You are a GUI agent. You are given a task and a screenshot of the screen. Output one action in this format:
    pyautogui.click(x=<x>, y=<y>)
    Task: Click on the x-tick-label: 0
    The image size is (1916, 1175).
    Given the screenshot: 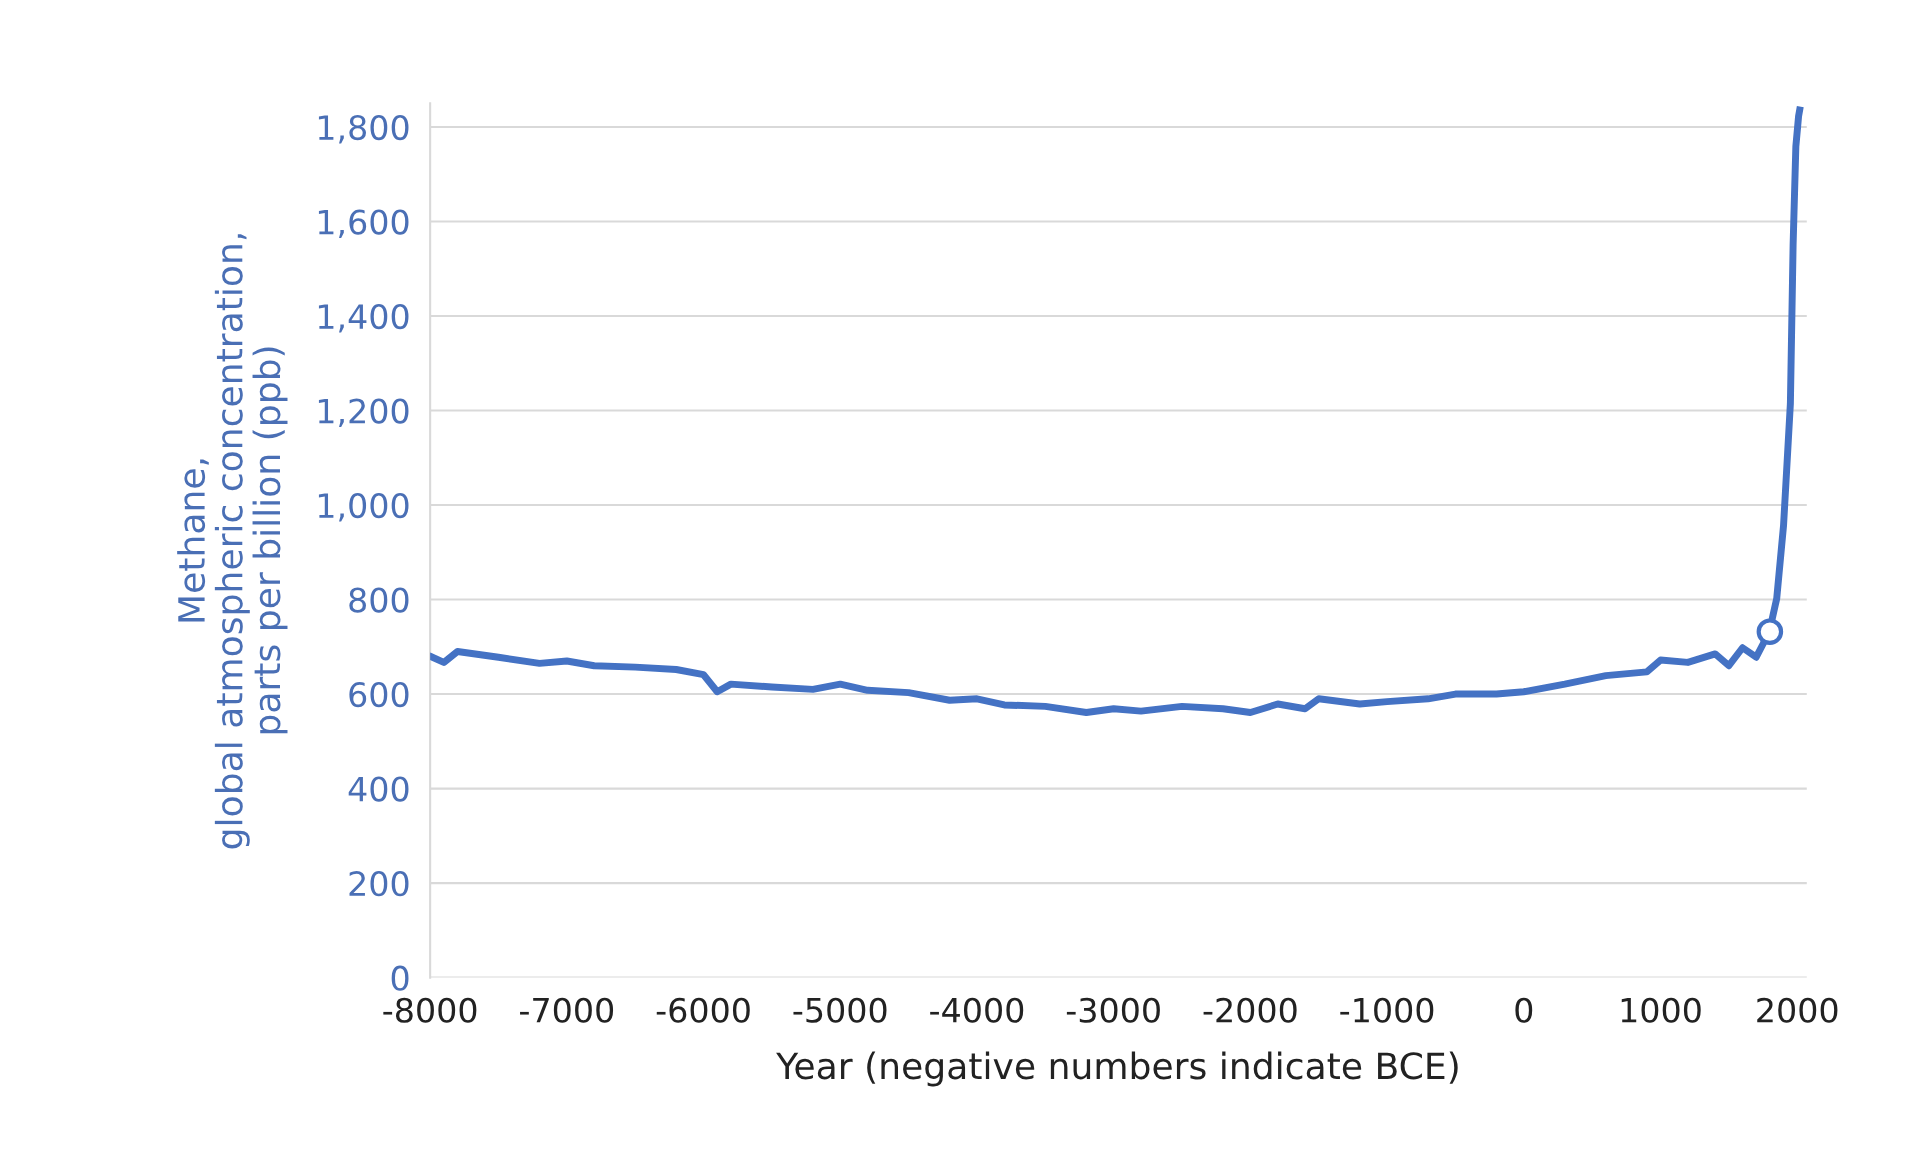 What is the action you would take?
    pyautogui.click(x=1524, y=1010)
    